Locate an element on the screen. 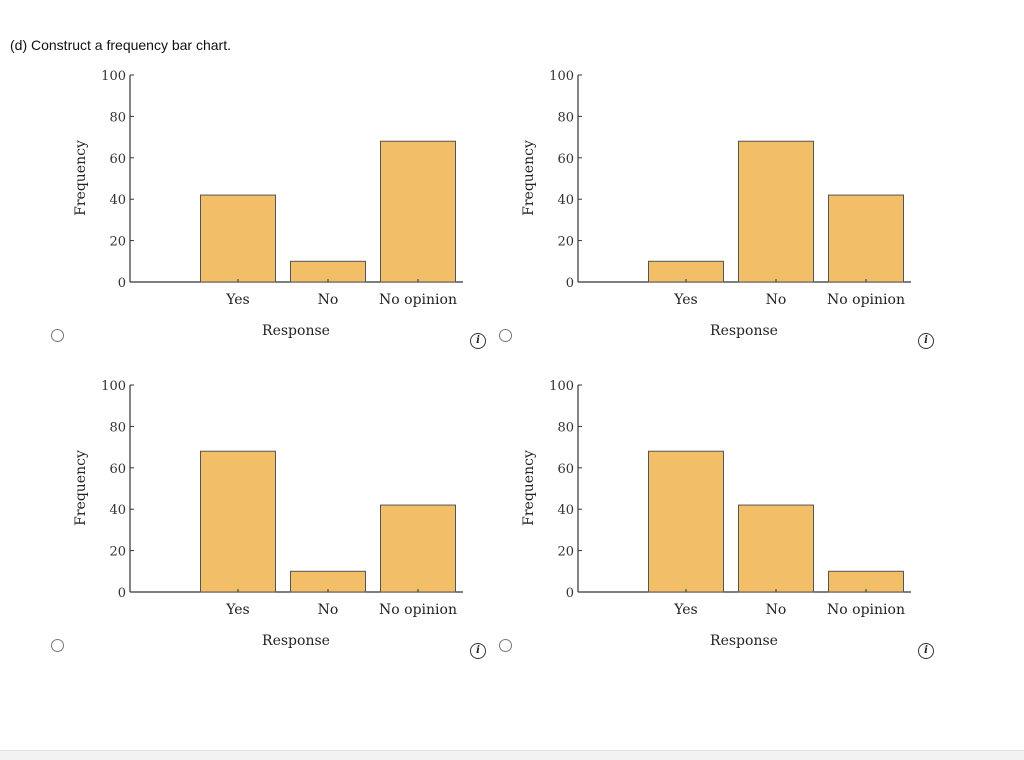 The image size is (1024, 760). question-text: (d) Construct a frequency bar chart. is located at coordinates (120, 45).